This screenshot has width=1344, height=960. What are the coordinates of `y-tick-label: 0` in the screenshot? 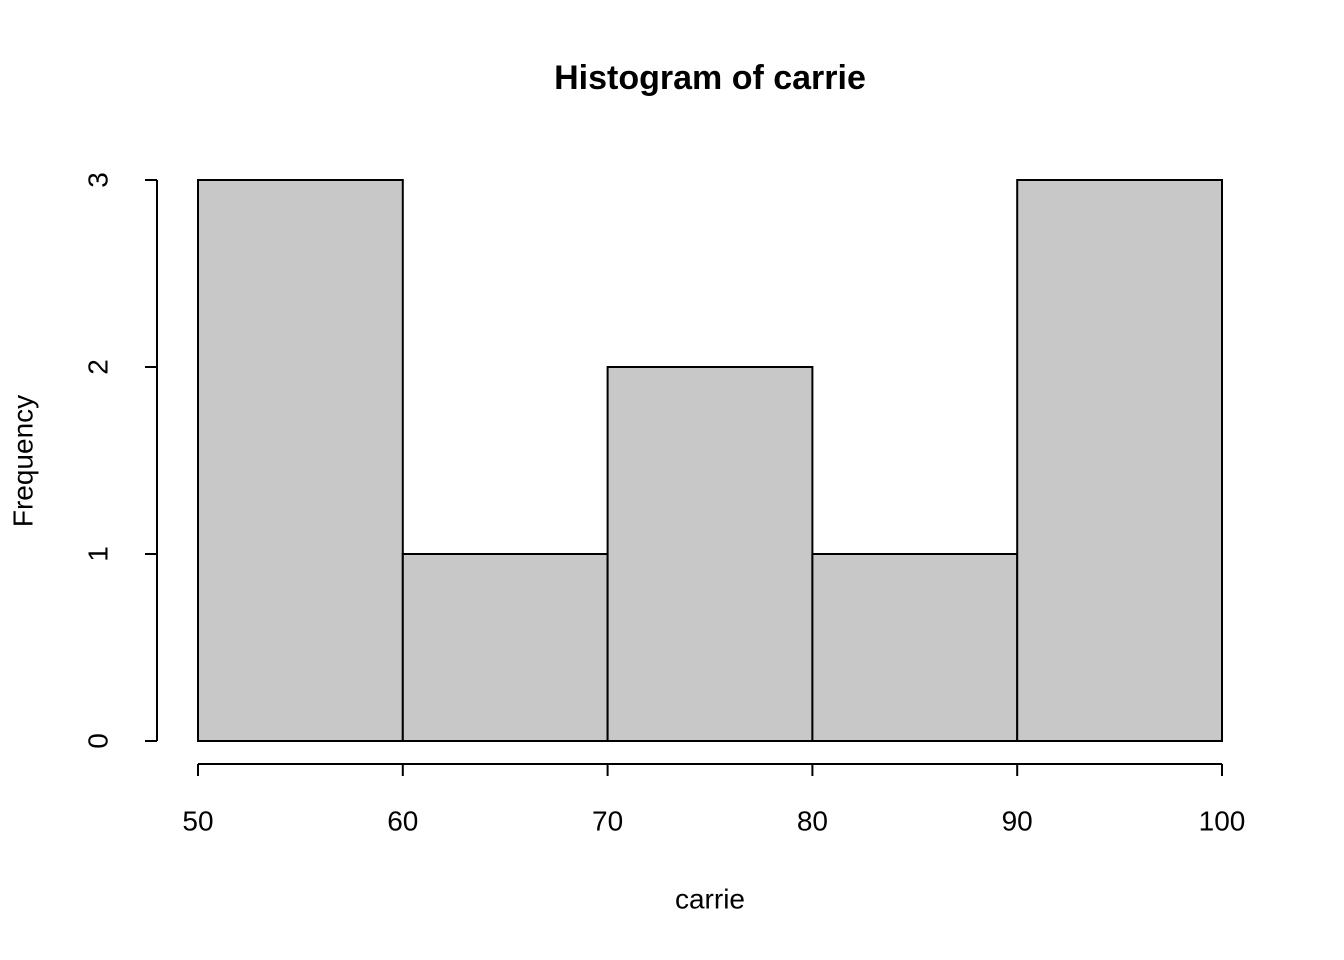 It's located at (97, 741).